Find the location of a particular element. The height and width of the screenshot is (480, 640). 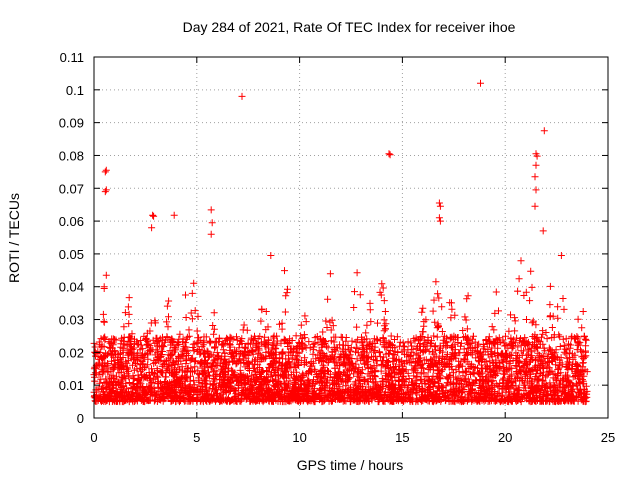

x-tick-labels: 0 5 10 15 20 25 is located at coordinates (352, 437).